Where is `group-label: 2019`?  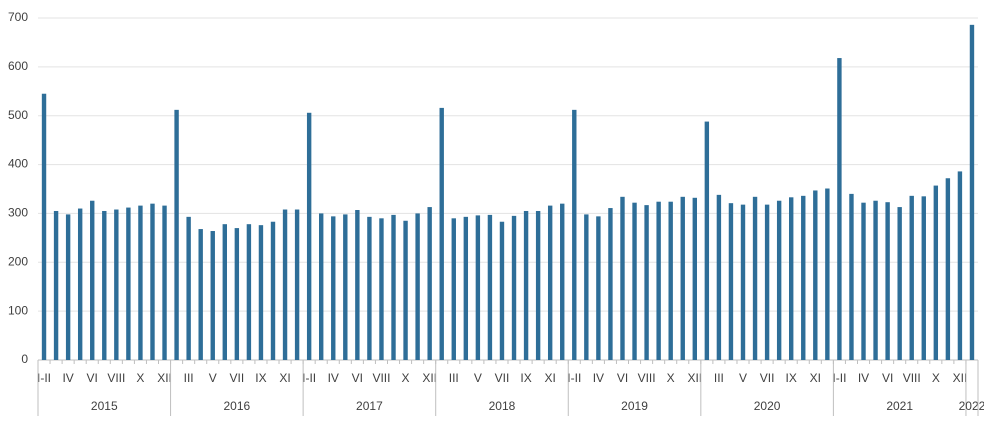 group-label: 2019 is located at coordinates (634, 406).